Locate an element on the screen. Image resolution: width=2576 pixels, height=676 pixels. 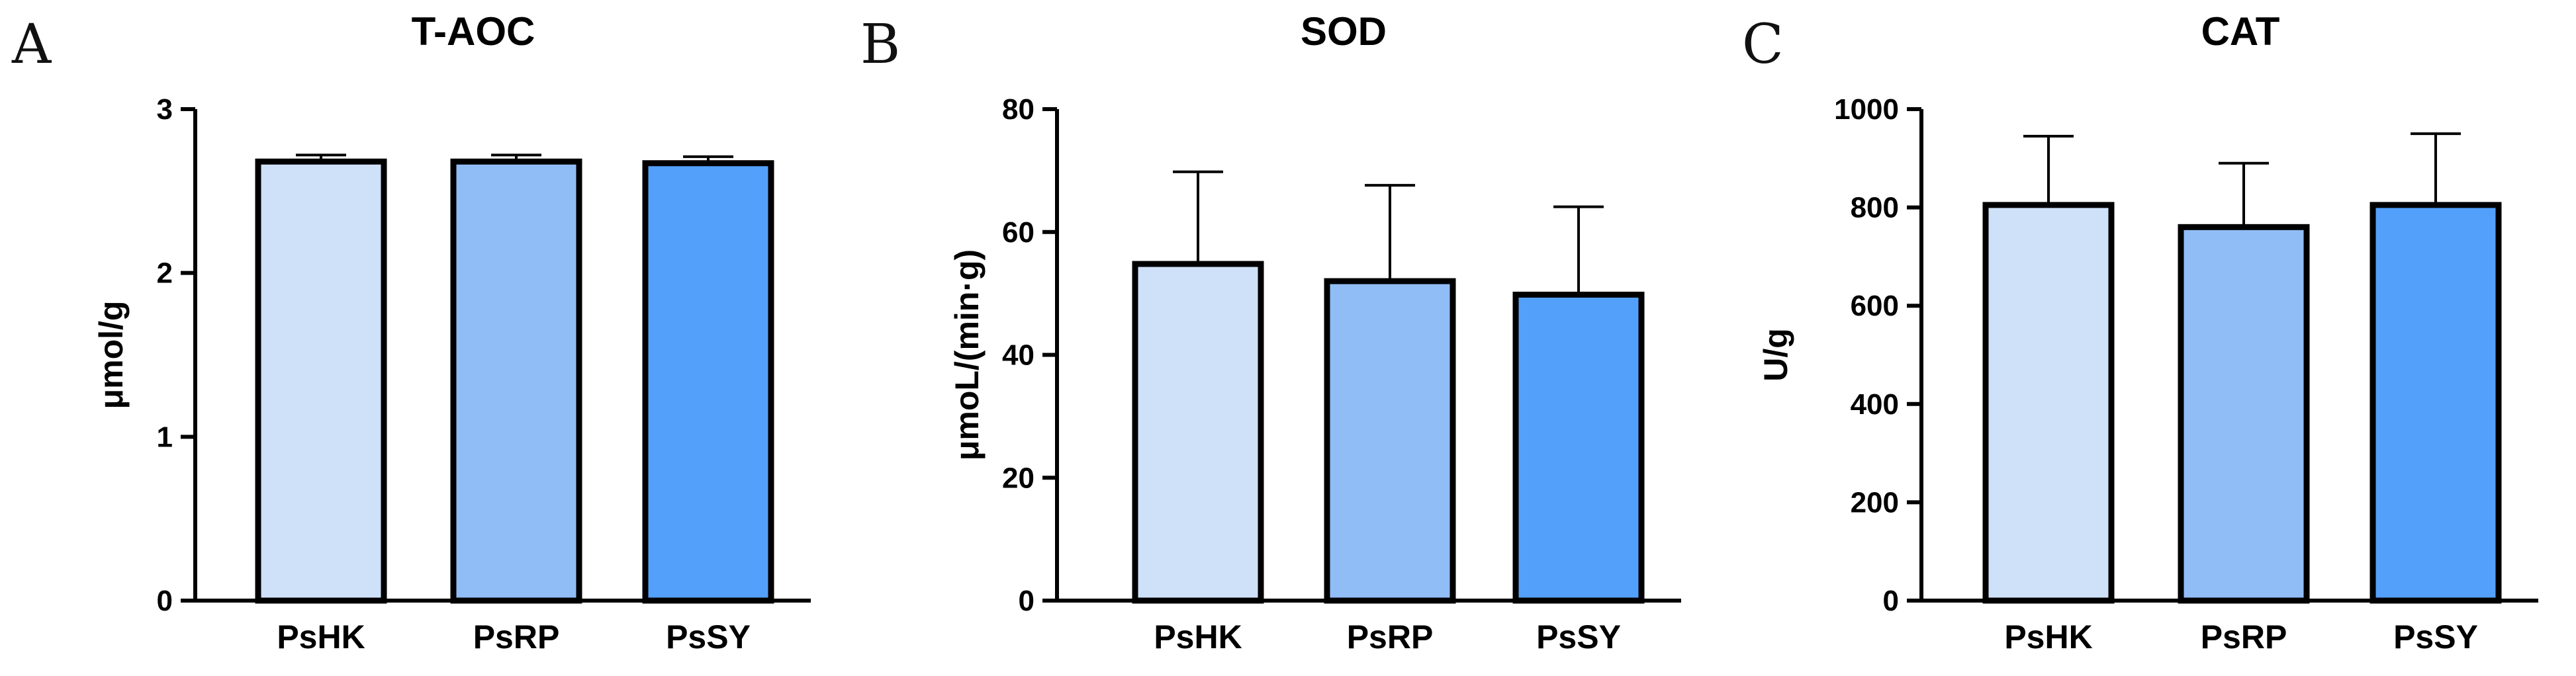
chart-title: SOD is located at coordinates (1344, 31).